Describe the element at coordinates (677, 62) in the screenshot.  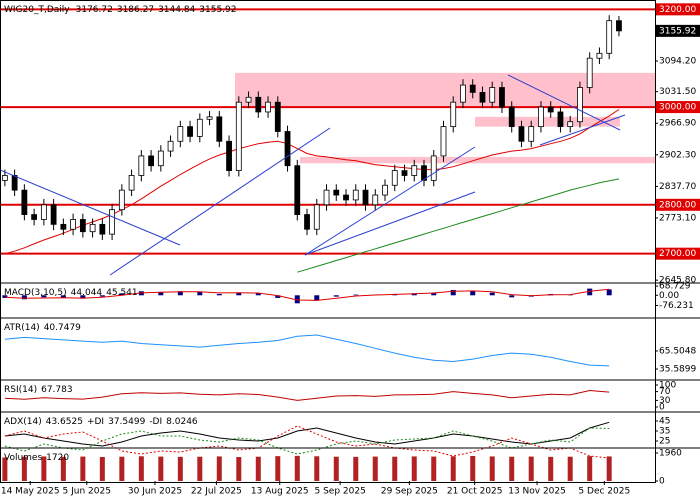
I see `y-tick-label: 3094.20` at that location.